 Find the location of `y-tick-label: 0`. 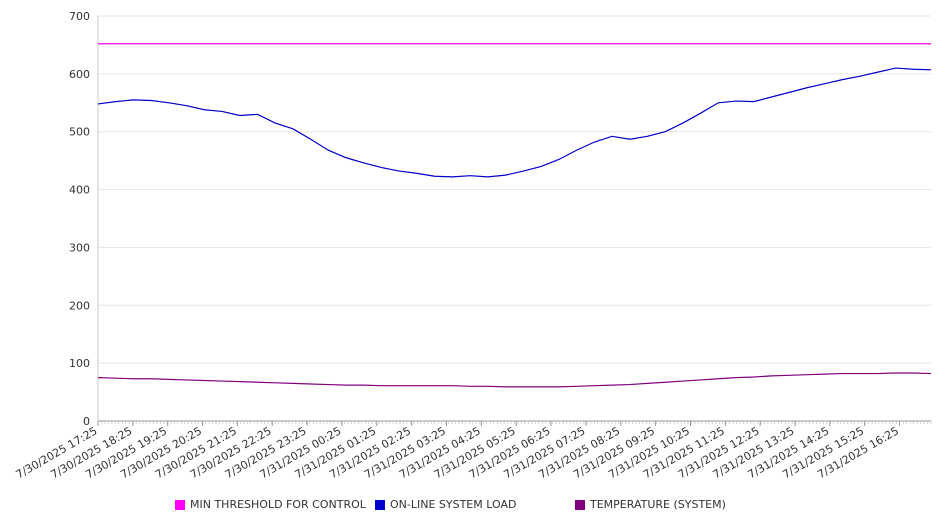

y-tick-label: 0 is located at coordinates (86, 421).